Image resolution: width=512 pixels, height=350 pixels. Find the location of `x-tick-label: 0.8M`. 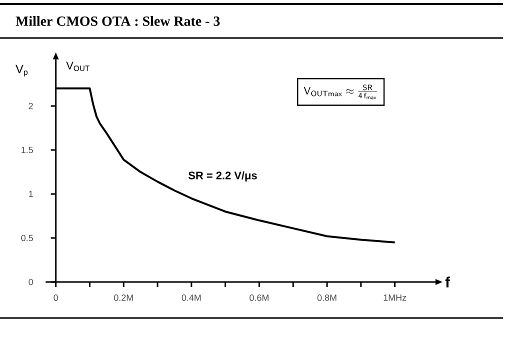

x-tick-label: 0.8M is located at coordinates (326, 297).